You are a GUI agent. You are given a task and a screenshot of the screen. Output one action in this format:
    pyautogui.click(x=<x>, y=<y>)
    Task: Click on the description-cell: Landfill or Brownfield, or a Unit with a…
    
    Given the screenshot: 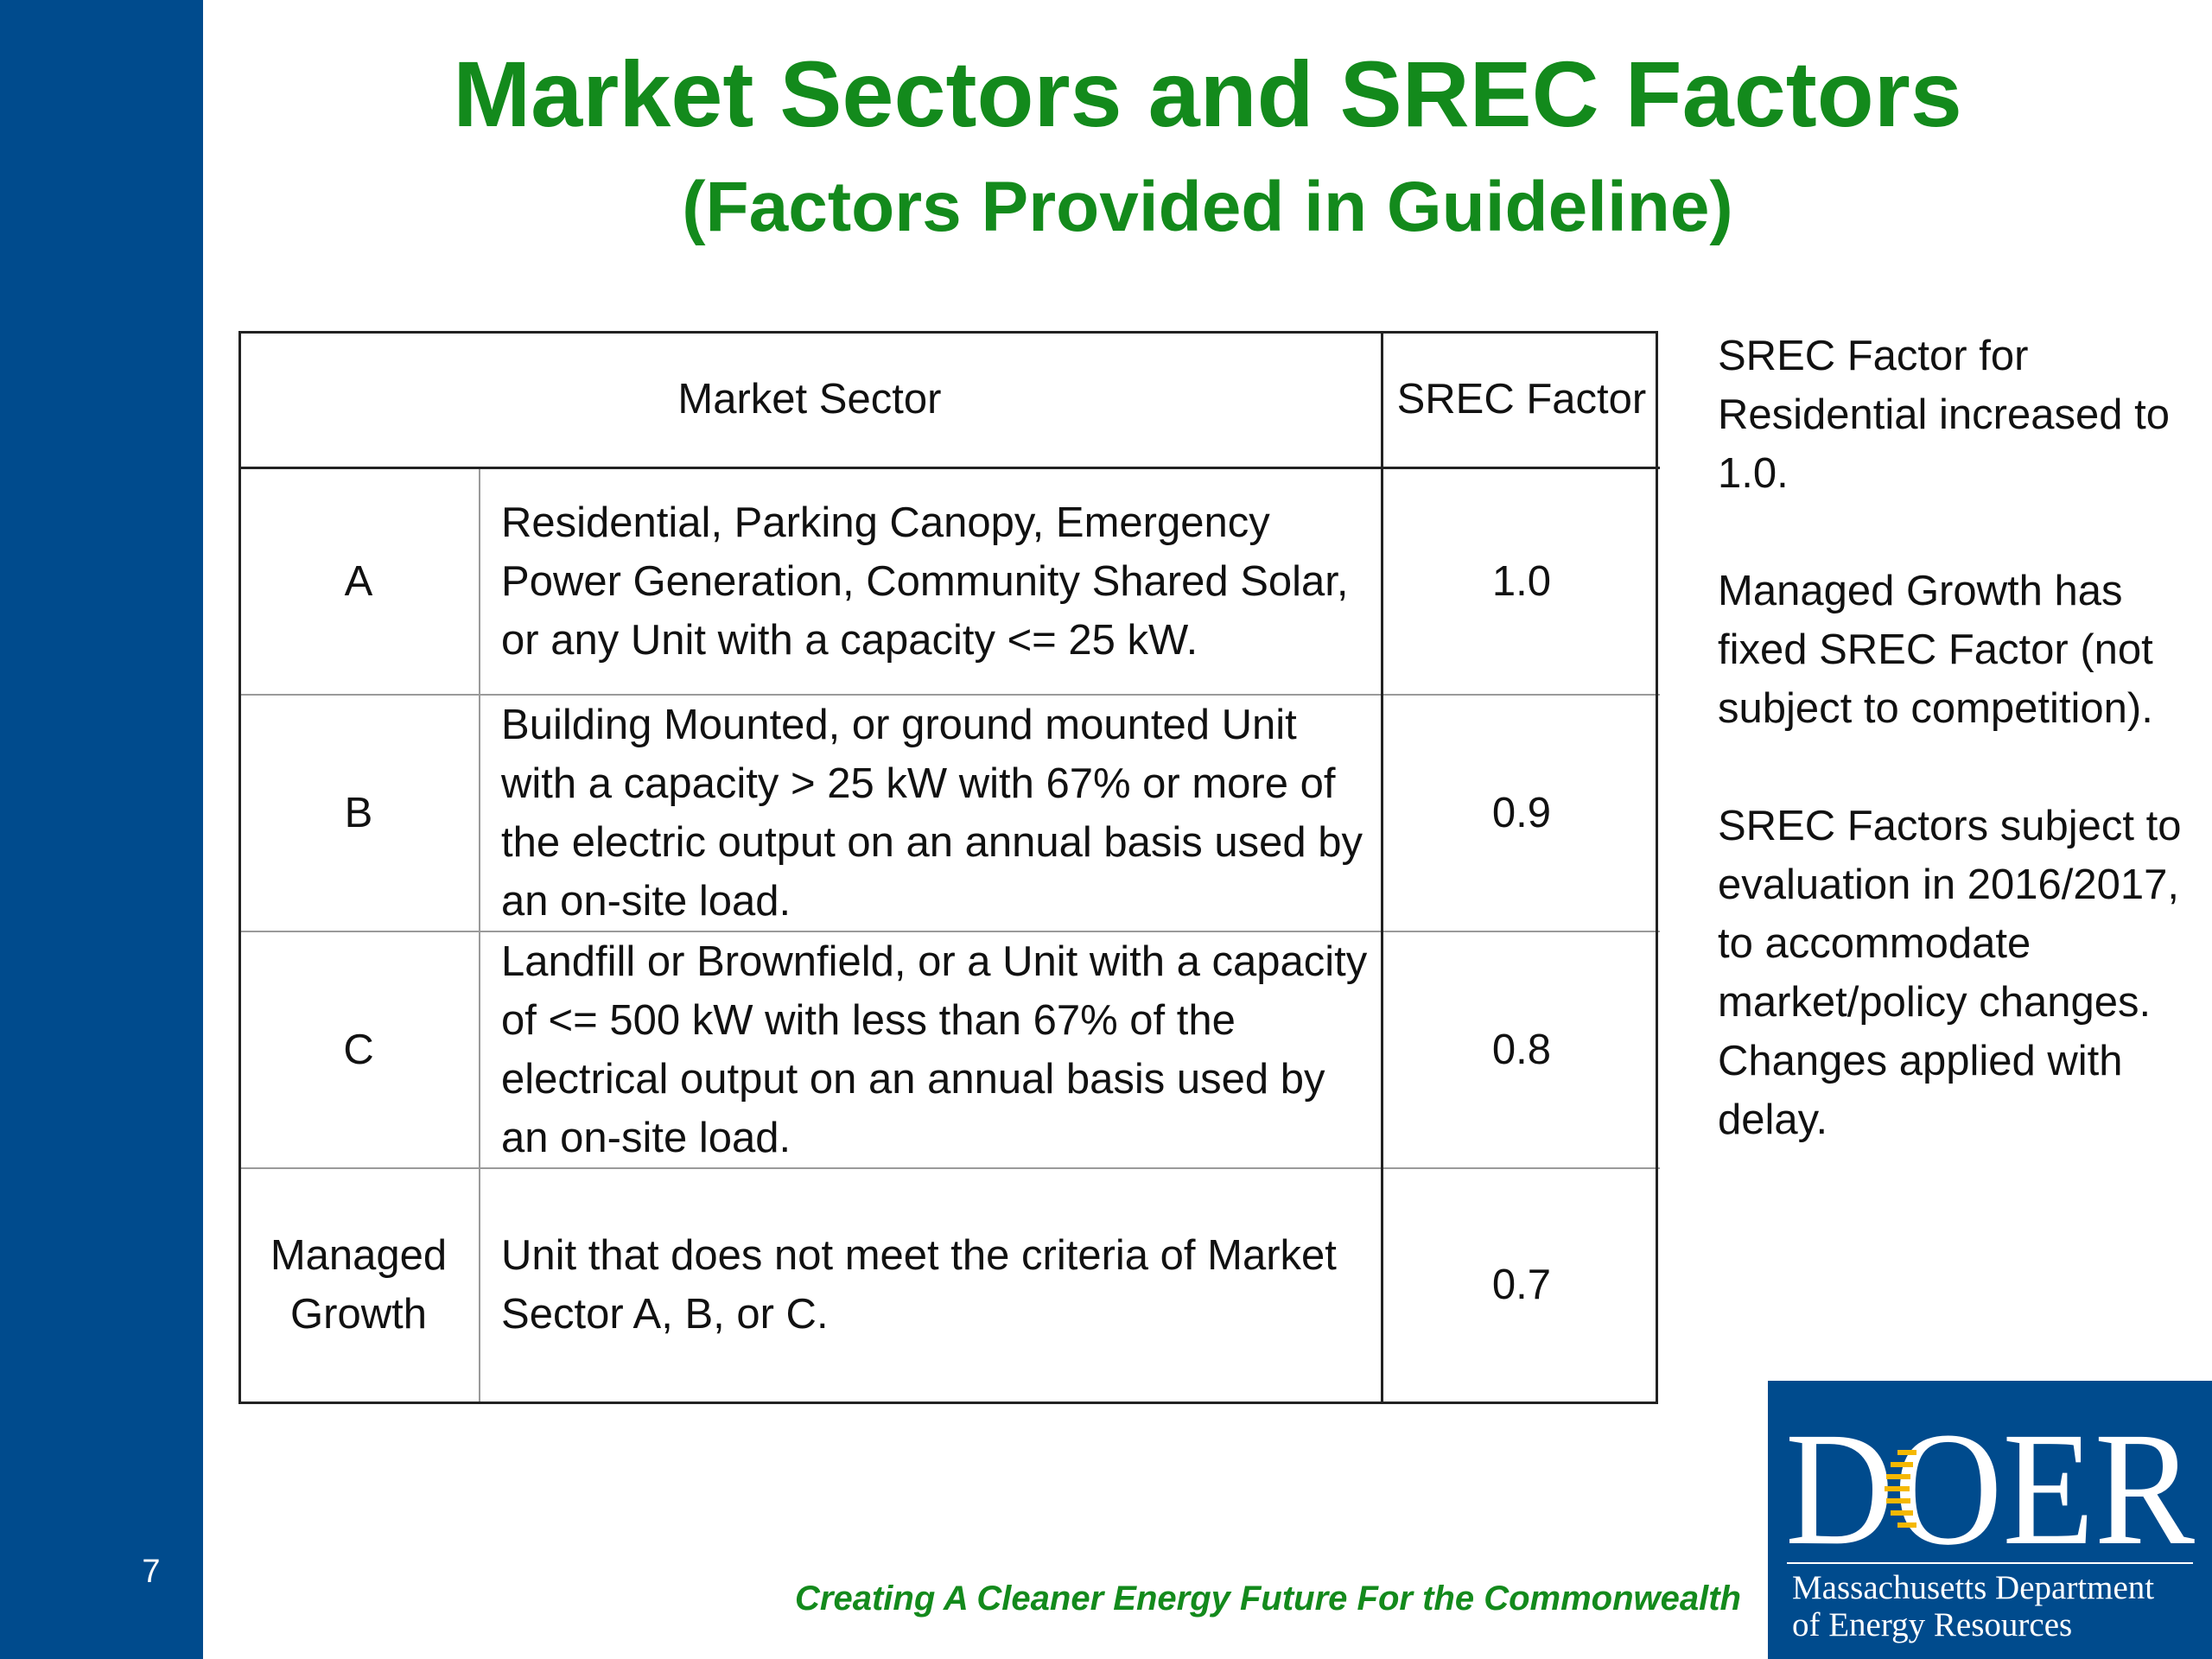 What is the action you would take?
    pyautogui.click(x=934, y=1049)
    